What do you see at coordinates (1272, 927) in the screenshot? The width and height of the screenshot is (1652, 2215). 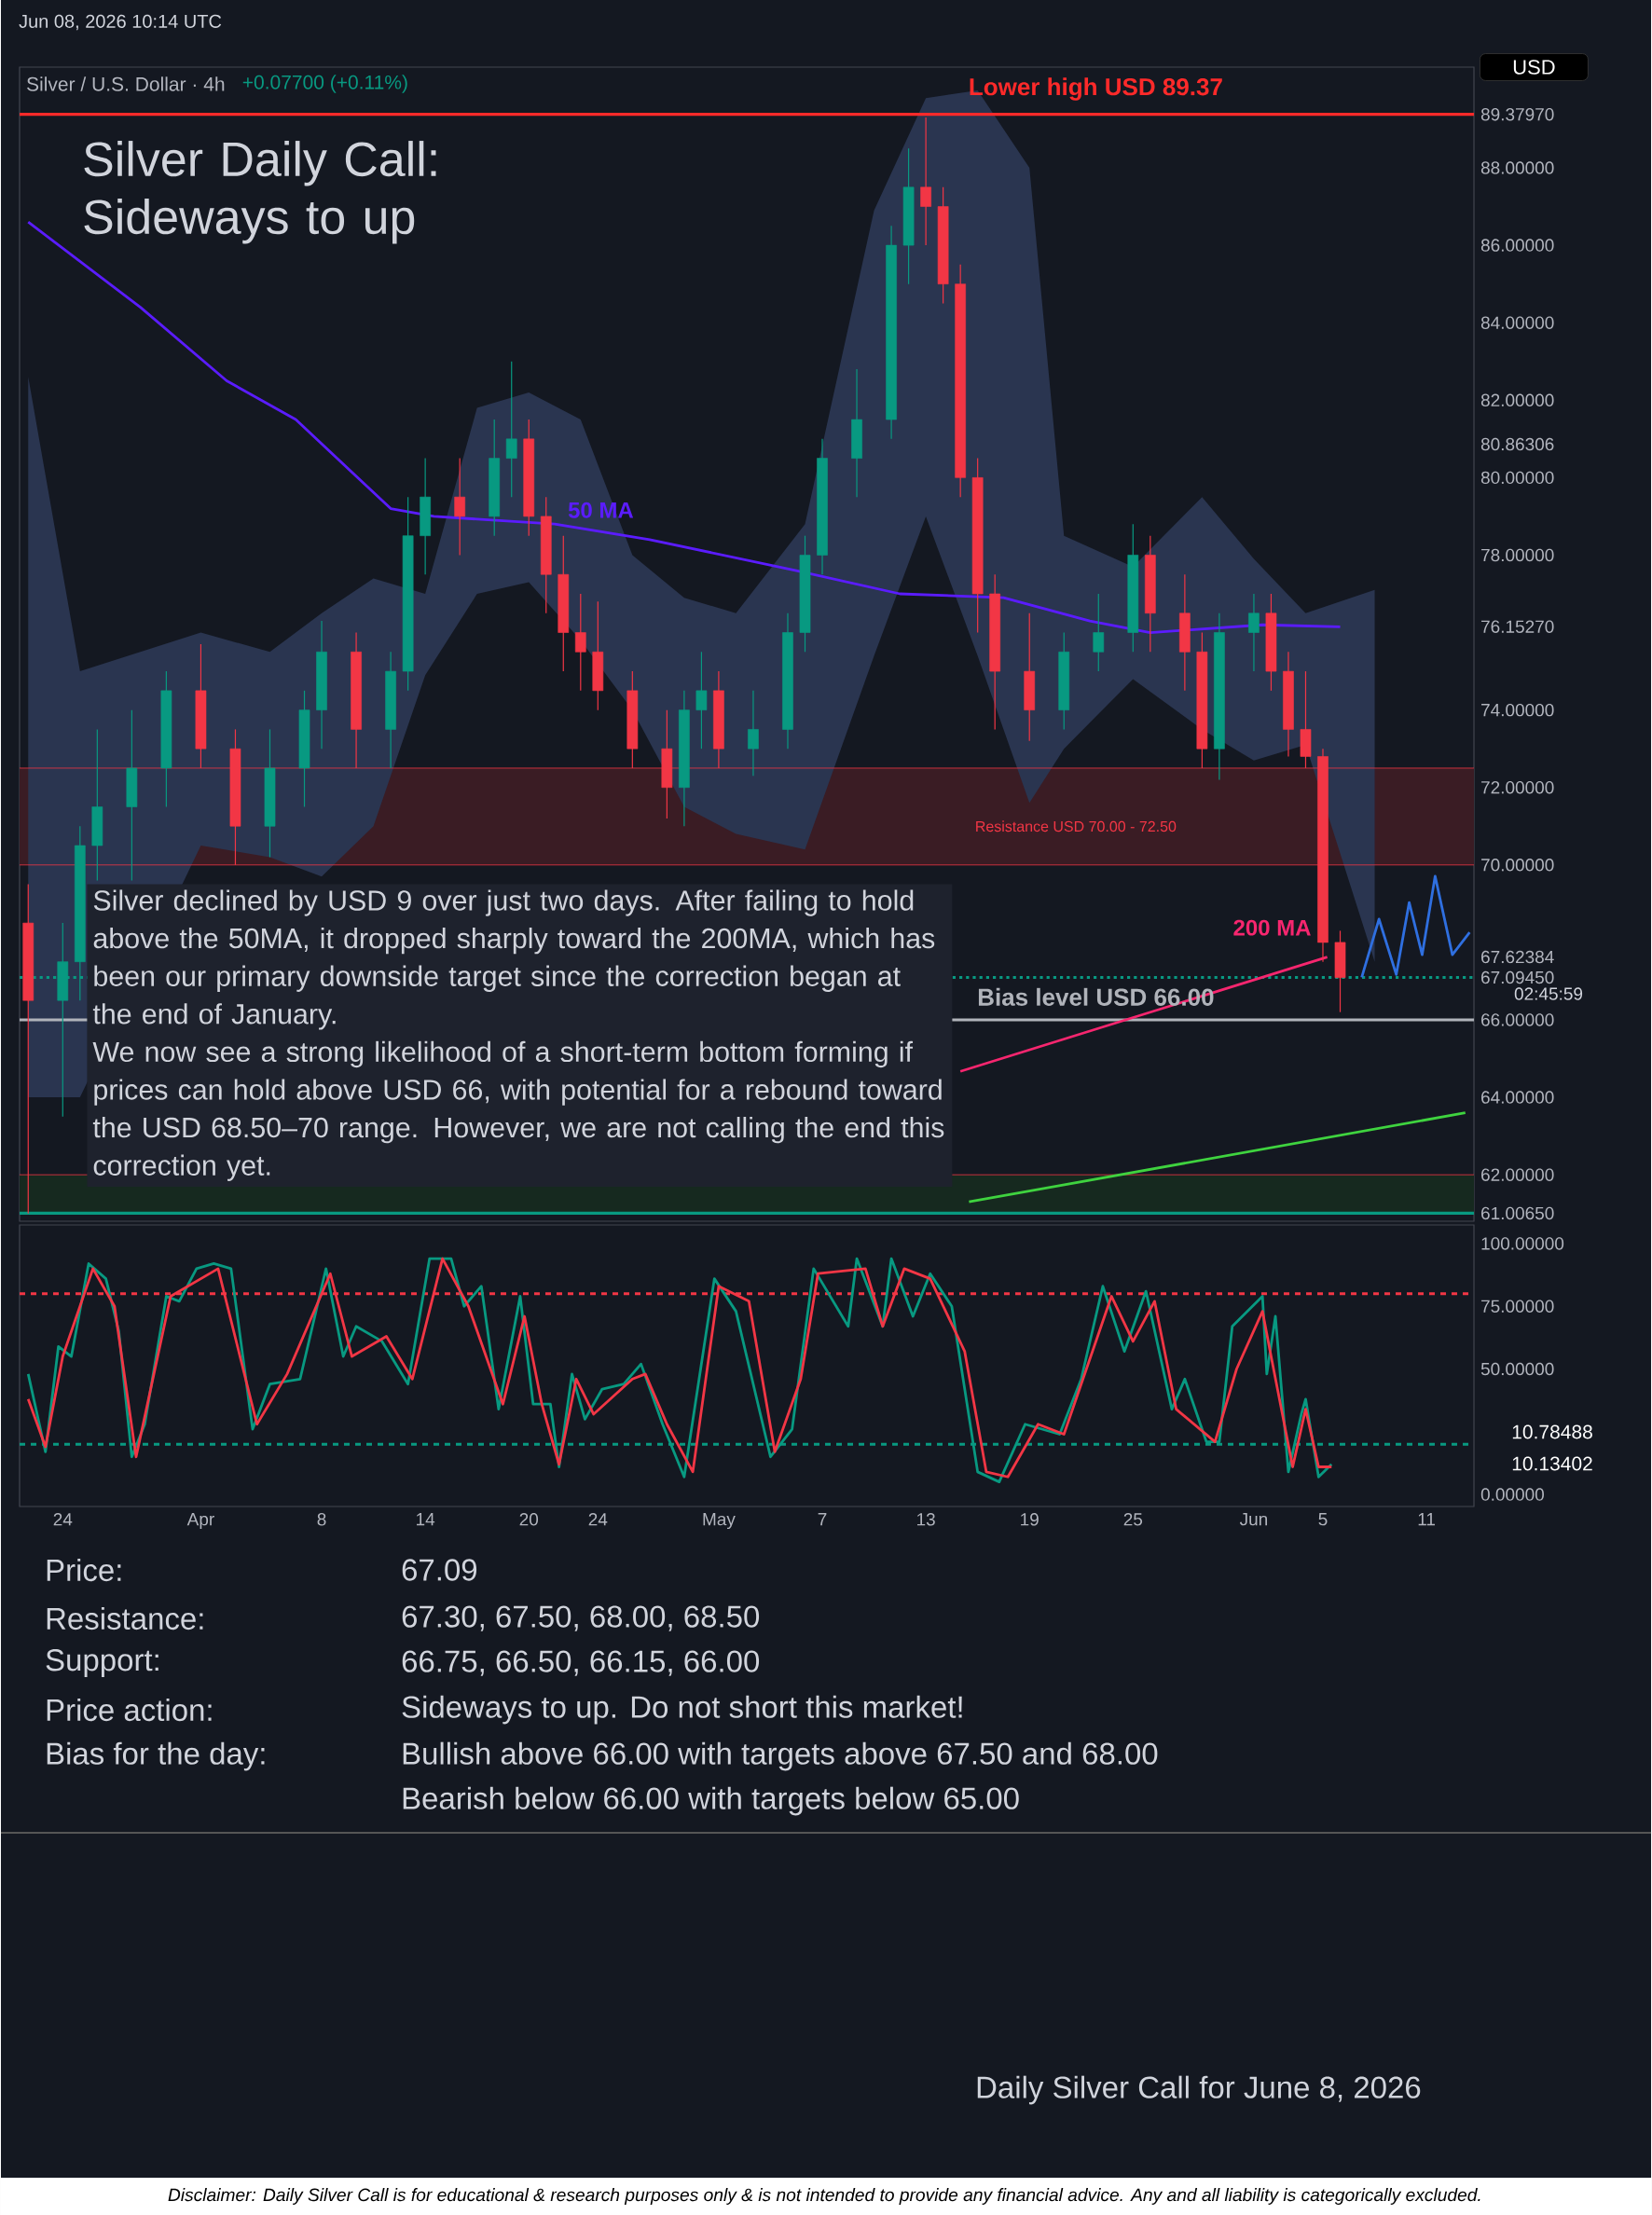 I see `series-label: 200 MA` at bounding box center [1272, 927].